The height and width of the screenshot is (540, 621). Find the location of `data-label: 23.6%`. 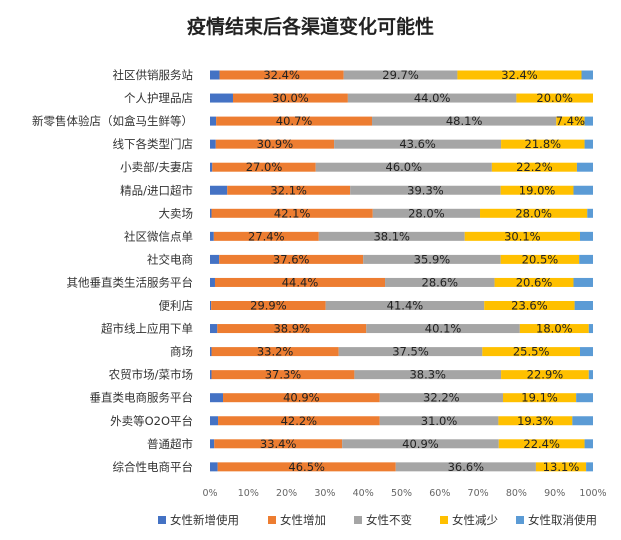

data-label: 23.6% is located at coordinates (529, 306).